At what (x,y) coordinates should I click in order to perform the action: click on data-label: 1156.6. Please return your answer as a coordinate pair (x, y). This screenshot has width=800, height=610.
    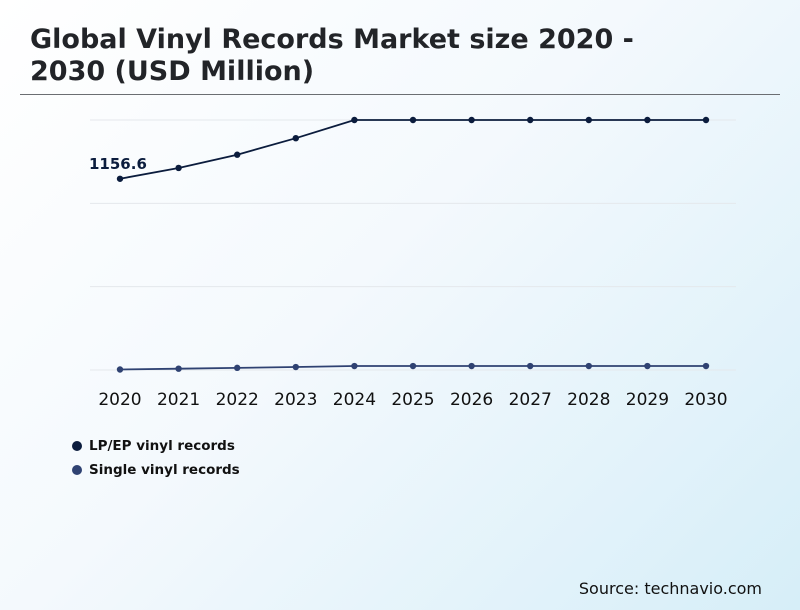
    Looking at the image, I should click on (118, 164).